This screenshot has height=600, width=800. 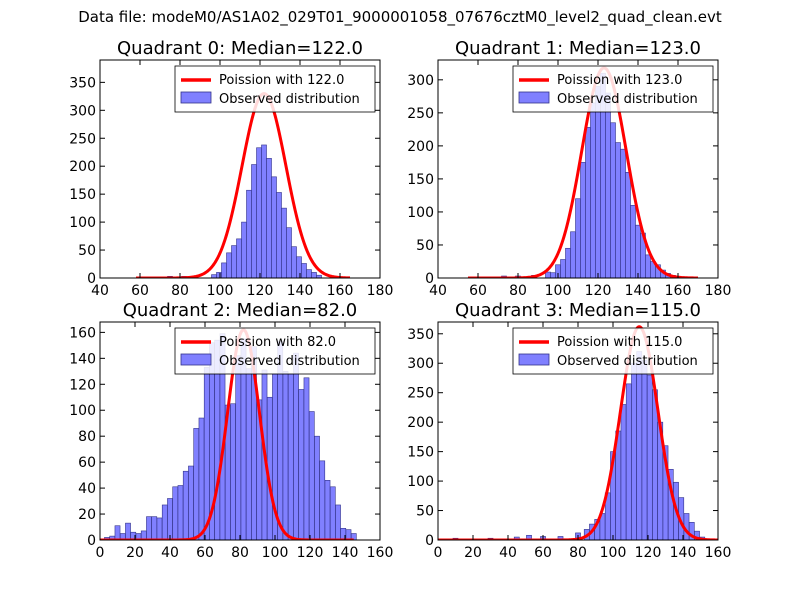 What do you see at coordinates (425, 246) in the screenshot?
I see `chart-1-ytick-label-1: 50` at bounding box center [425, 246].